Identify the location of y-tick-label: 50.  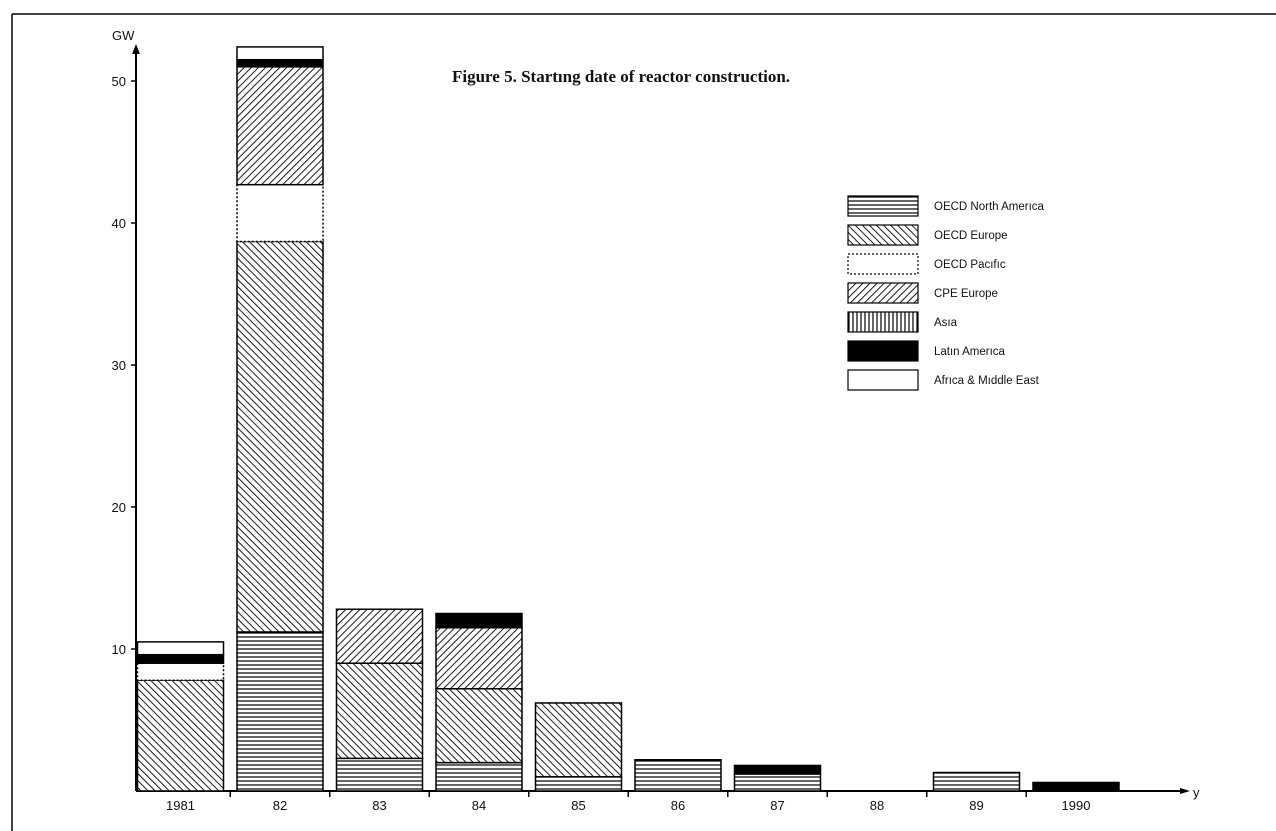
(119, 81).